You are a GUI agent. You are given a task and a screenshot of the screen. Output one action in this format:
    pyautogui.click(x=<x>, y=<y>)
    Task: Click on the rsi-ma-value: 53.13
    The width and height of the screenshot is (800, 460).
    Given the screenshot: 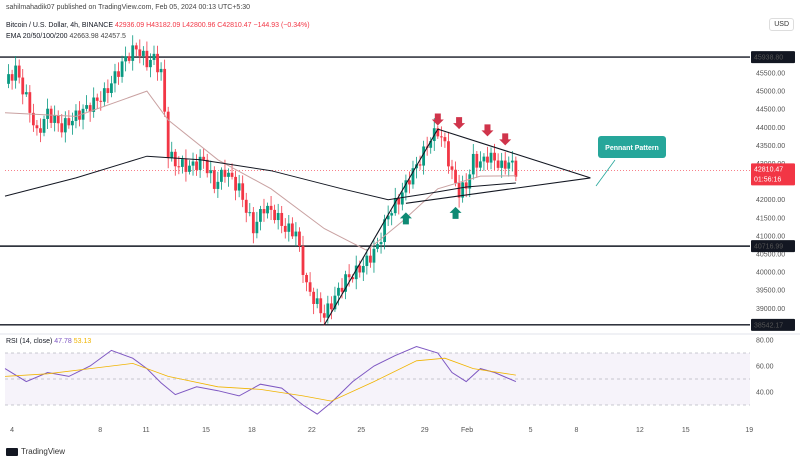 What is the action you would take?
    pyautogui.click(x=82, y=341)
    